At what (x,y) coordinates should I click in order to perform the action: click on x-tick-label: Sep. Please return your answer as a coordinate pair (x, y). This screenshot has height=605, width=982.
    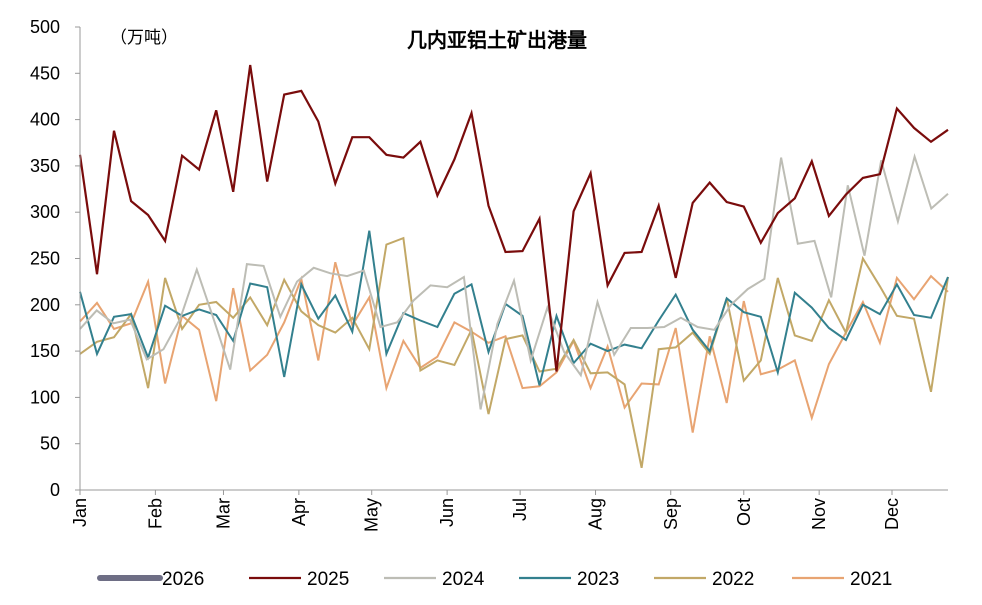
    Looking at the image, I should click on (671, 514).